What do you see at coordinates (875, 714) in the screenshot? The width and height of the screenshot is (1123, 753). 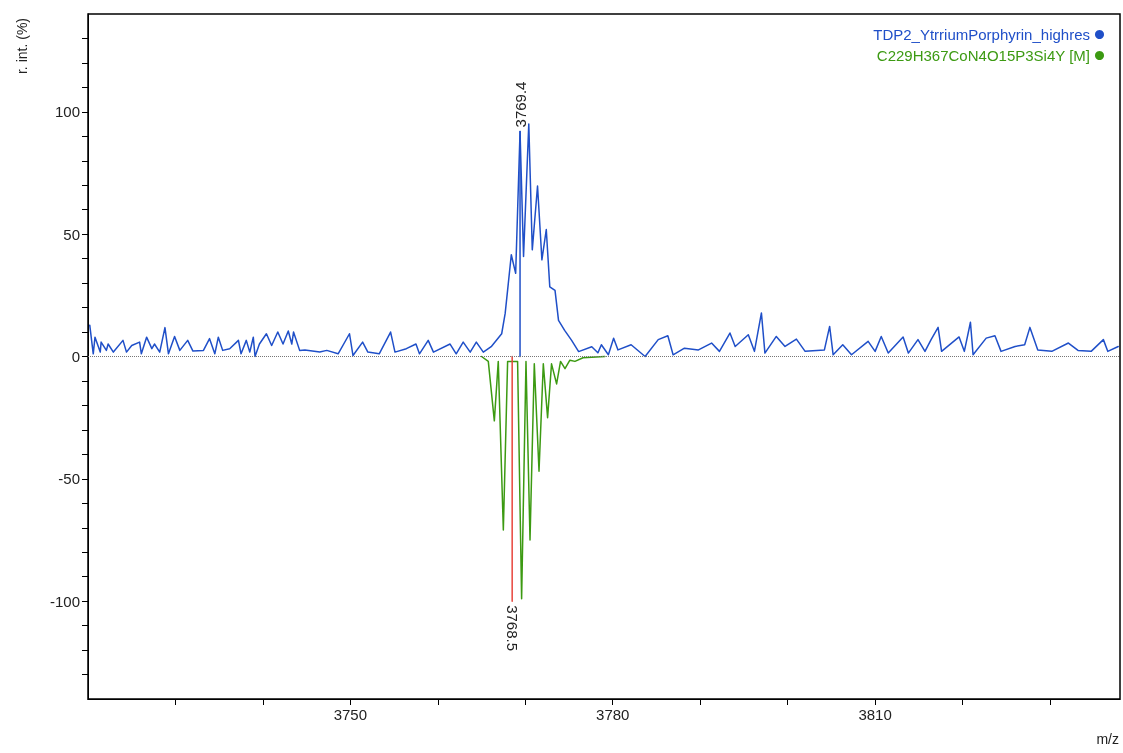 I see `x-tick-label: 3810` at bounding box center [875, 714].